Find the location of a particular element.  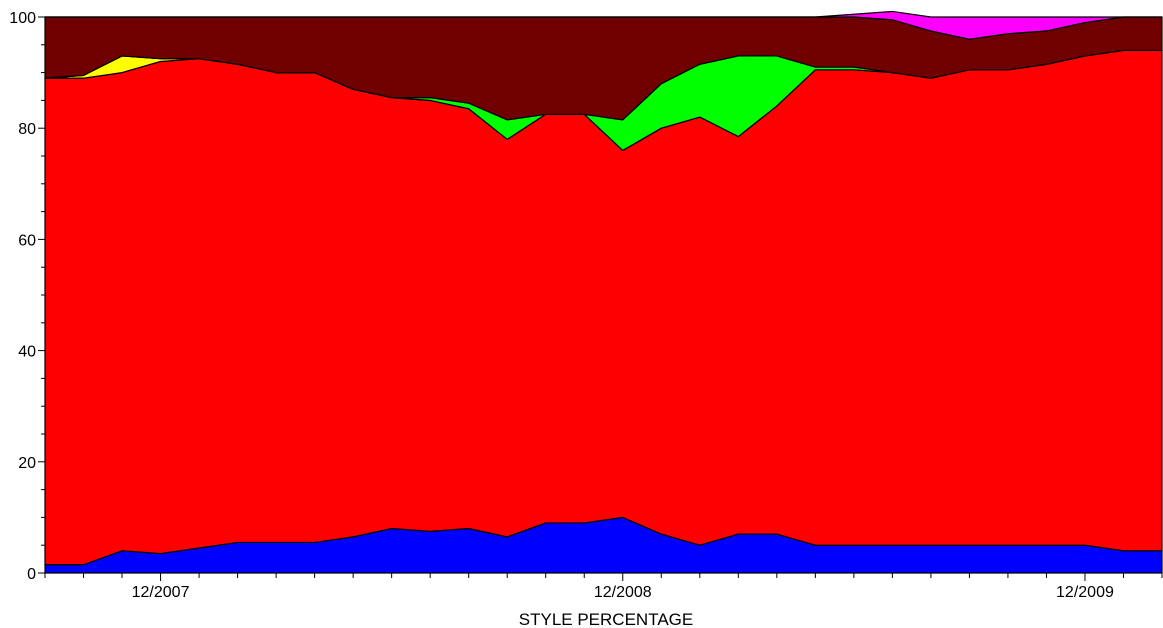

x-tick-label: 12/2008 is located at coordinates (623, 592).